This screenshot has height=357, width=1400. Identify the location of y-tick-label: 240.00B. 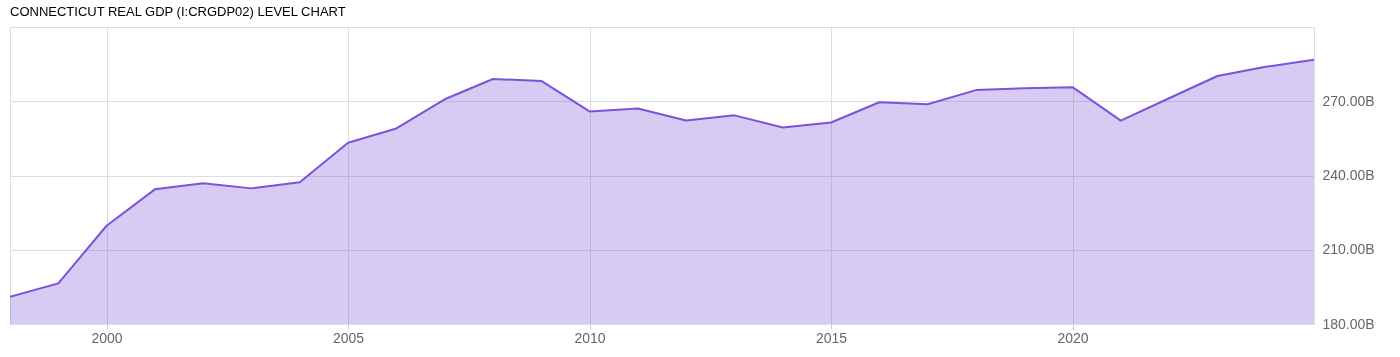
(1348, 175).